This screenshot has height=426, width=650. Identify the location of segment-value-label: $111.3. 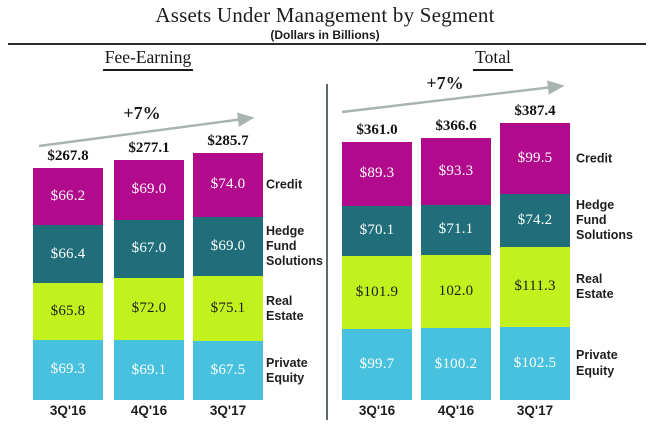
(535, 286).